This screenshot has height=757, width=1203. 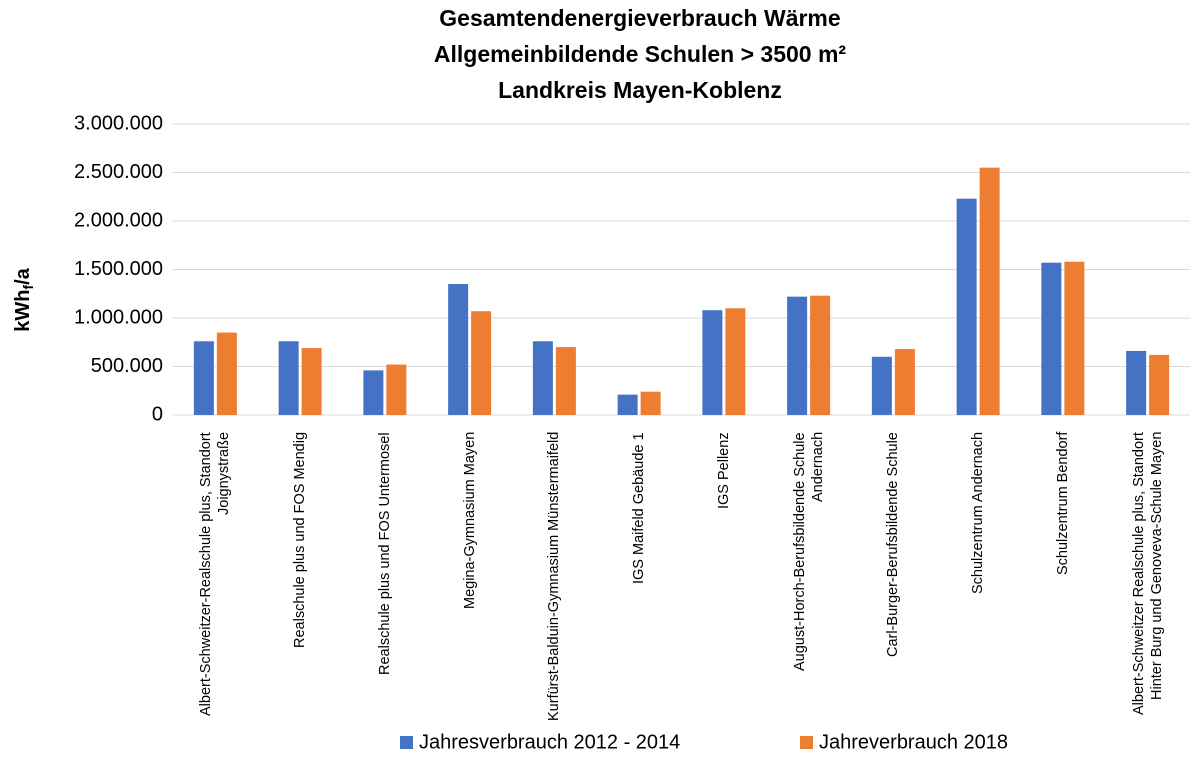 What do you see at coordinates (640, 90) in the screenshot?
I see `chart-title: Landkreis Mayen-Koblenz` at bounding box center [640, 90].